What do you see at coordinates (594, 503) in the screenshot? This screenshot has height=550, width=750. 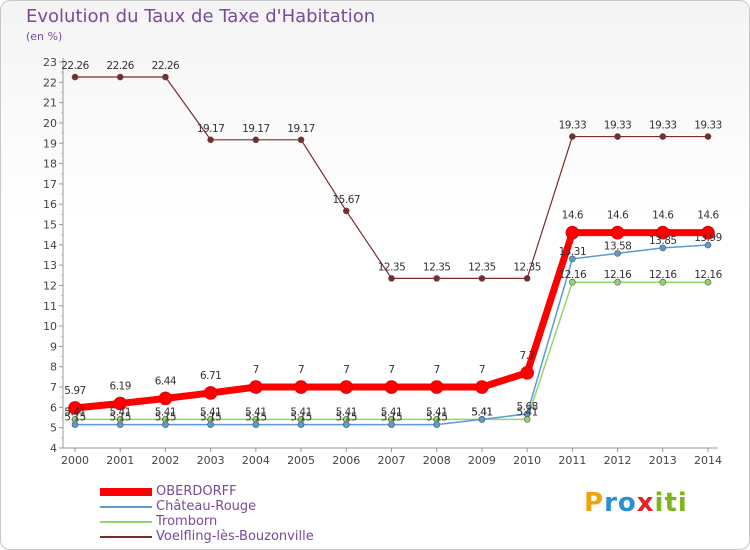 I see `logo-letter: P` at bounding box center [594, 503].